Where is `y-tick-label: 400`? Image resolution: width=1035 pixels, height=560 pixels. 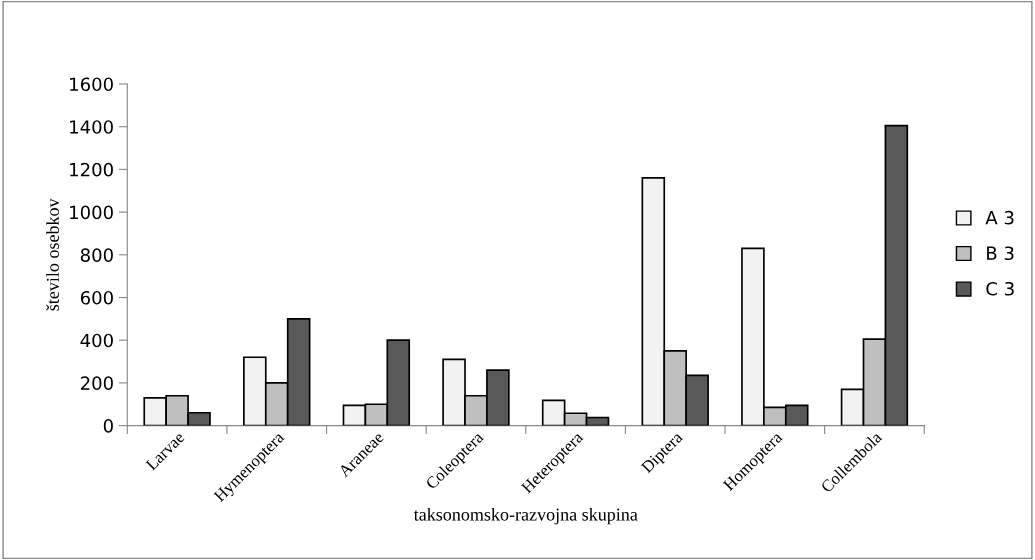
y-tick-label: 400 is located at coordinates (96, 340).